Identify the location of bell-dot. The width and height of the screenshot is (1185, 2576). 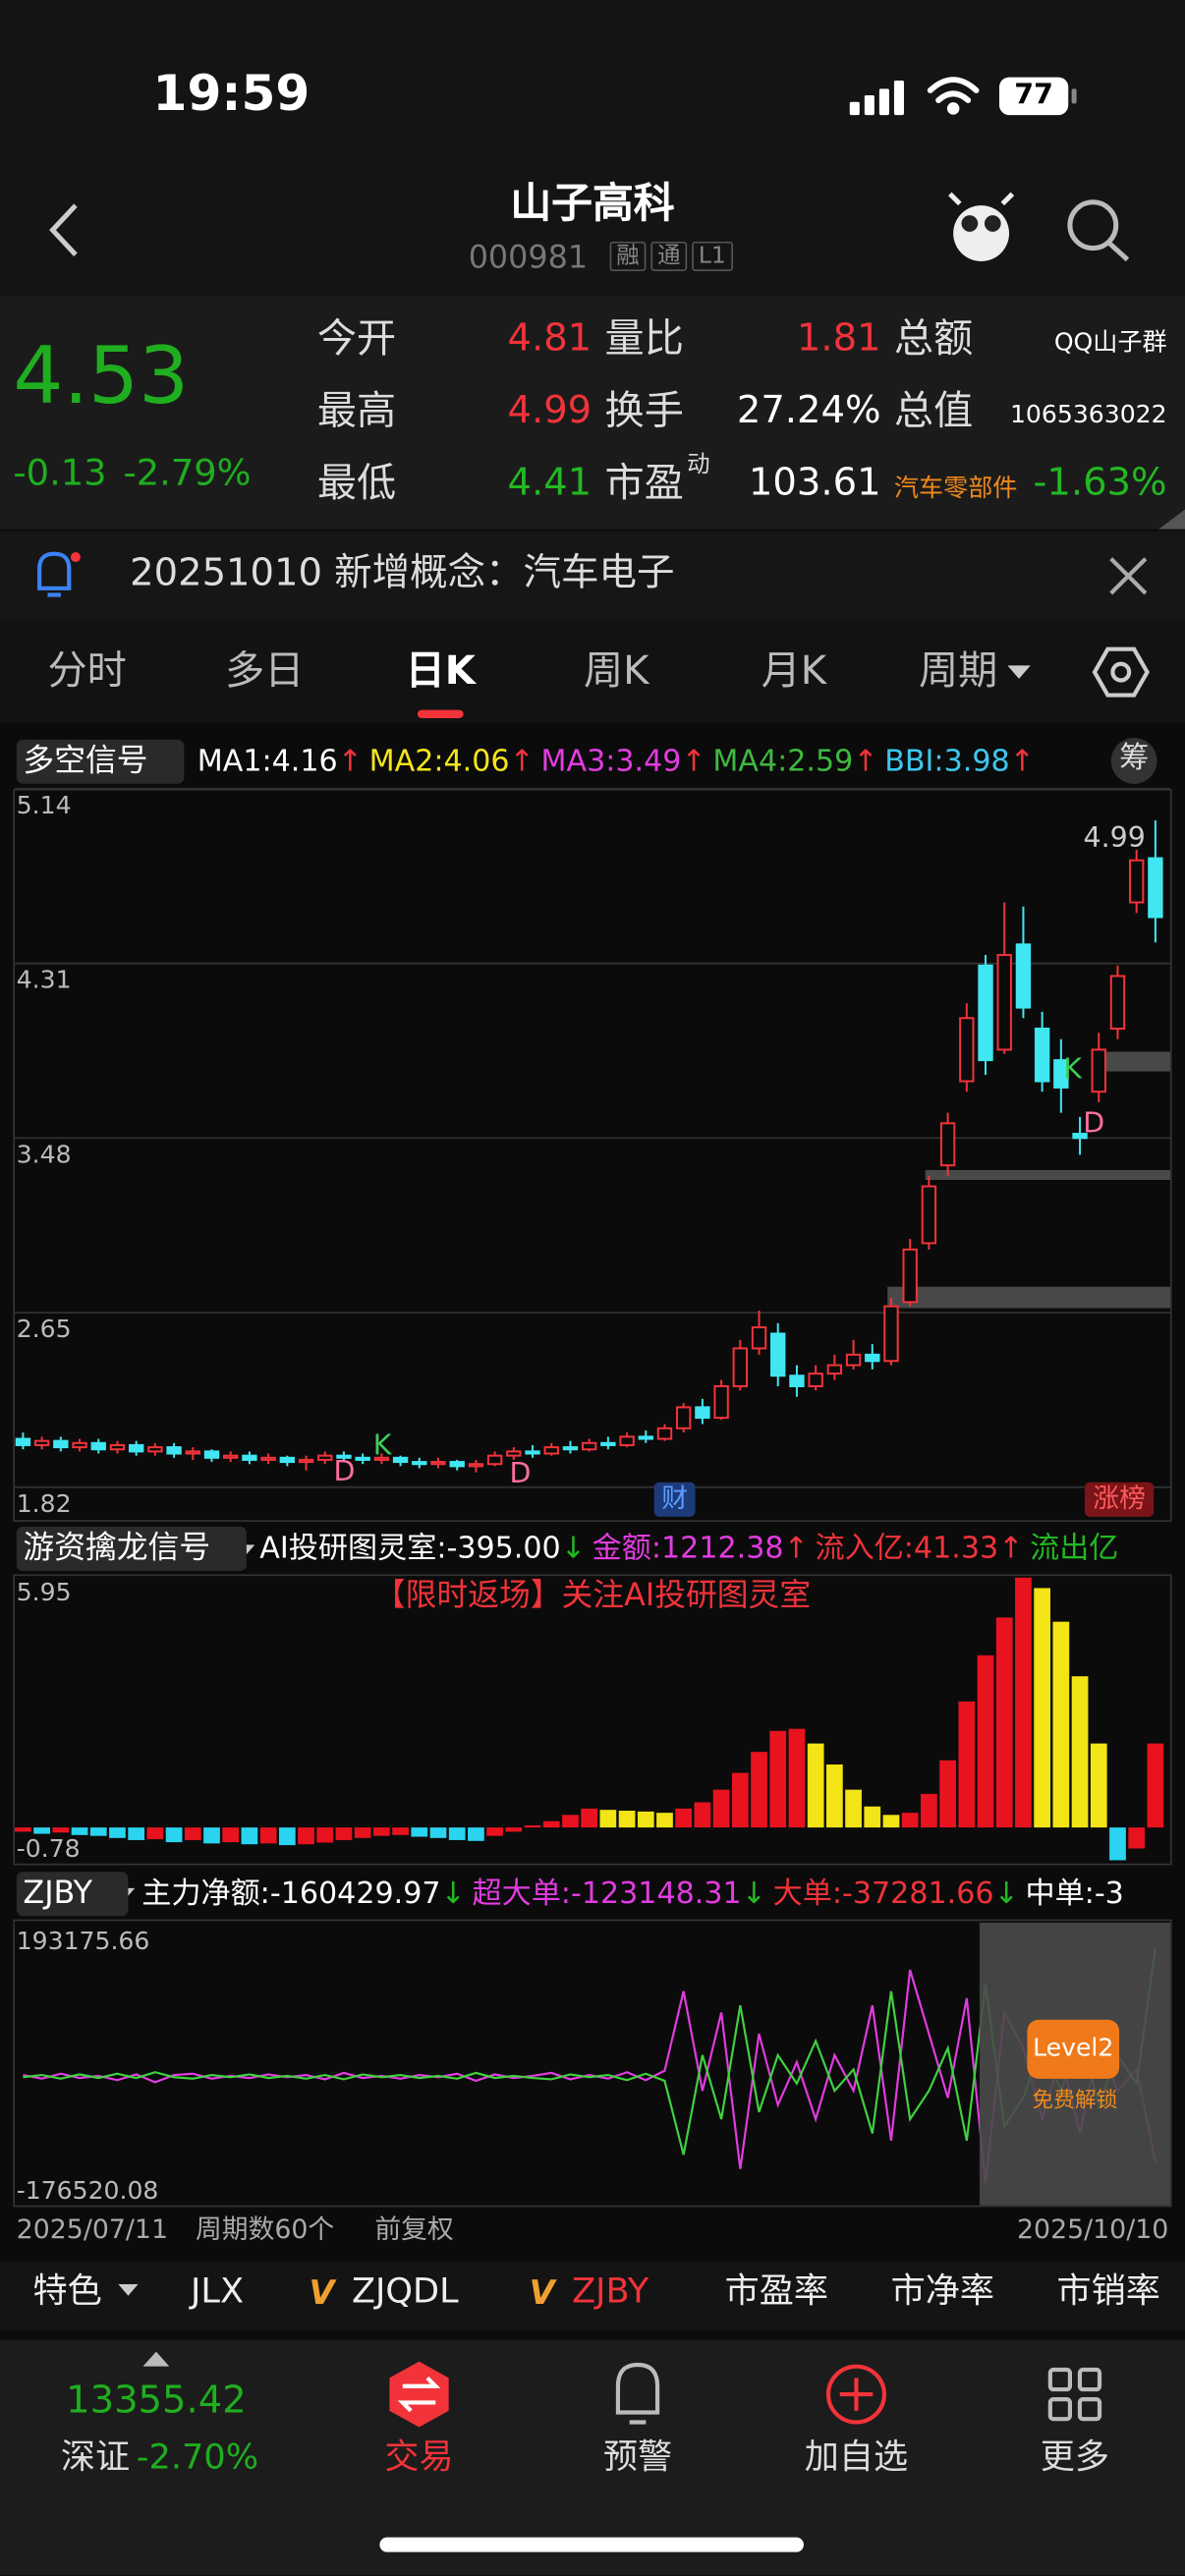
(76, 557).